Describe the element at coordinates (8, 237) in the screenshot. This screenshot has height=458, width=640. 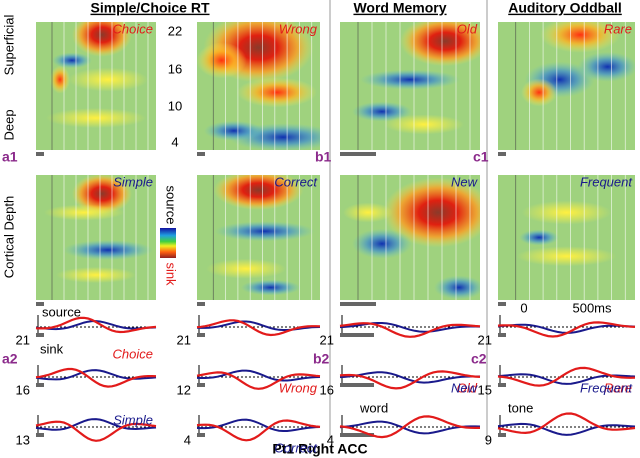
I see `axis-title: Cortical Depth` at that location.